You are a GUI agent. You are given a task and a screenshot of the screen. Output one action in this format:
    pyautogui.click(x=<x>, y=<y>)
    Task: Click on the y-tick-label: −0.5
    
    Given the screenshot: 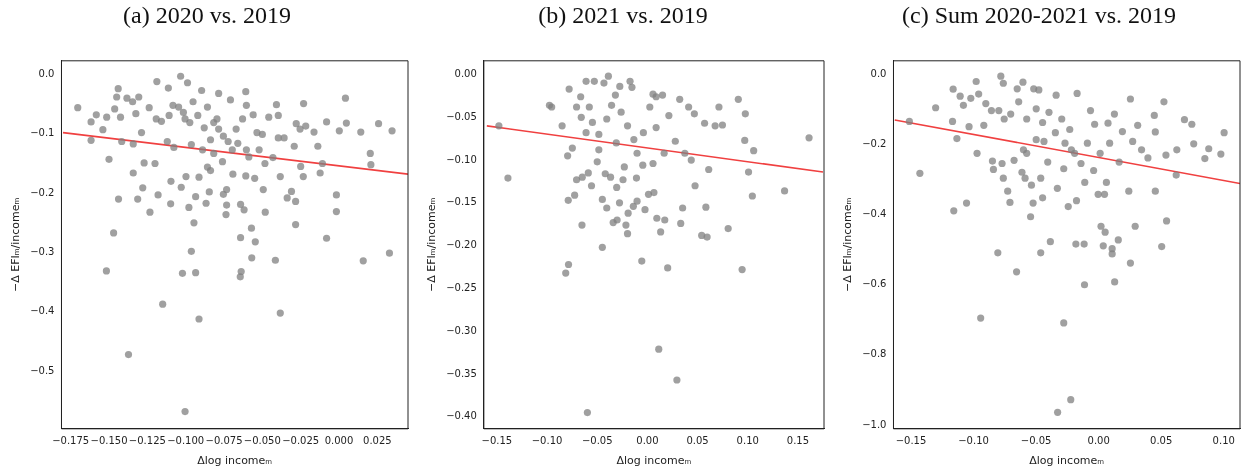 What is the action you would take?
    pyautogui.click(x=42, y=370)
    